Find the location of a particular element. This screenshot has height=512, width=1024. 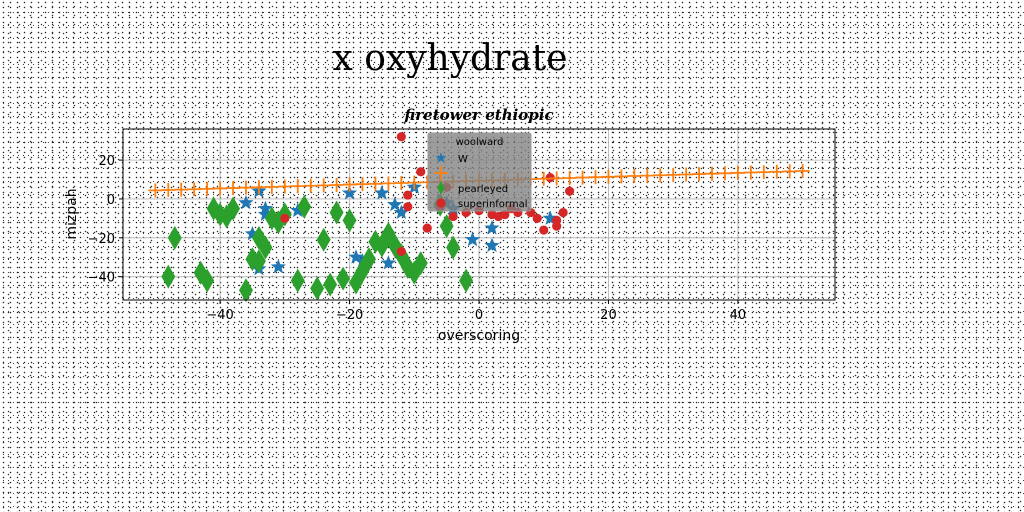

legend-box is located at coordinates (479, 172).